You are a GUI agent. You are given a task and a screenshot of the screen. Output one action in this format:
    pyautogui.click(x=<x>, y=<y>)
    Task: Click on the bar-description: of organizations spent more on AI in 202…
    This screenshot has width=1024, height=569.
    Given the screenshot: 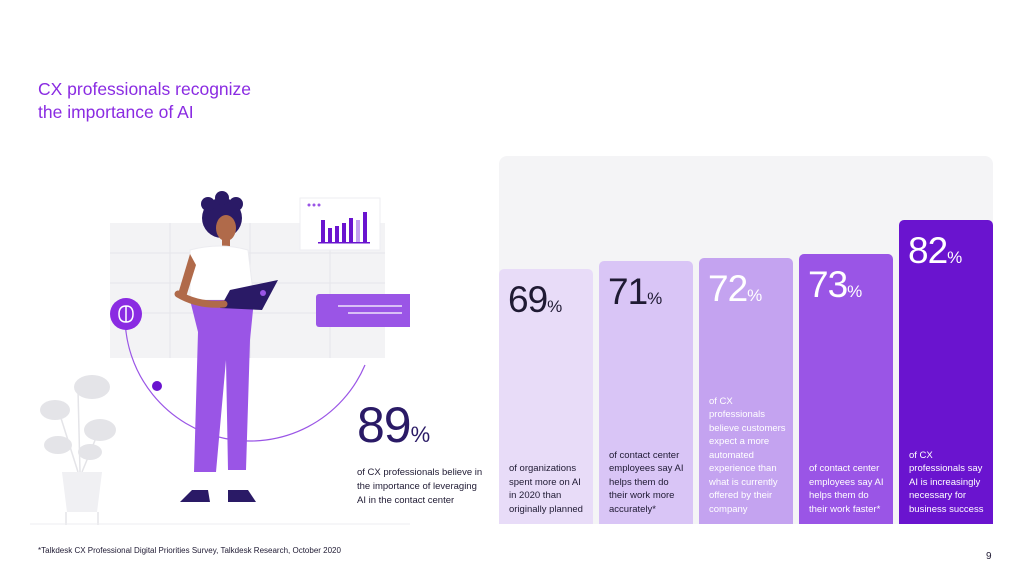 What is the action you would take?
    pyautogui.click(x=546, y=489)
    